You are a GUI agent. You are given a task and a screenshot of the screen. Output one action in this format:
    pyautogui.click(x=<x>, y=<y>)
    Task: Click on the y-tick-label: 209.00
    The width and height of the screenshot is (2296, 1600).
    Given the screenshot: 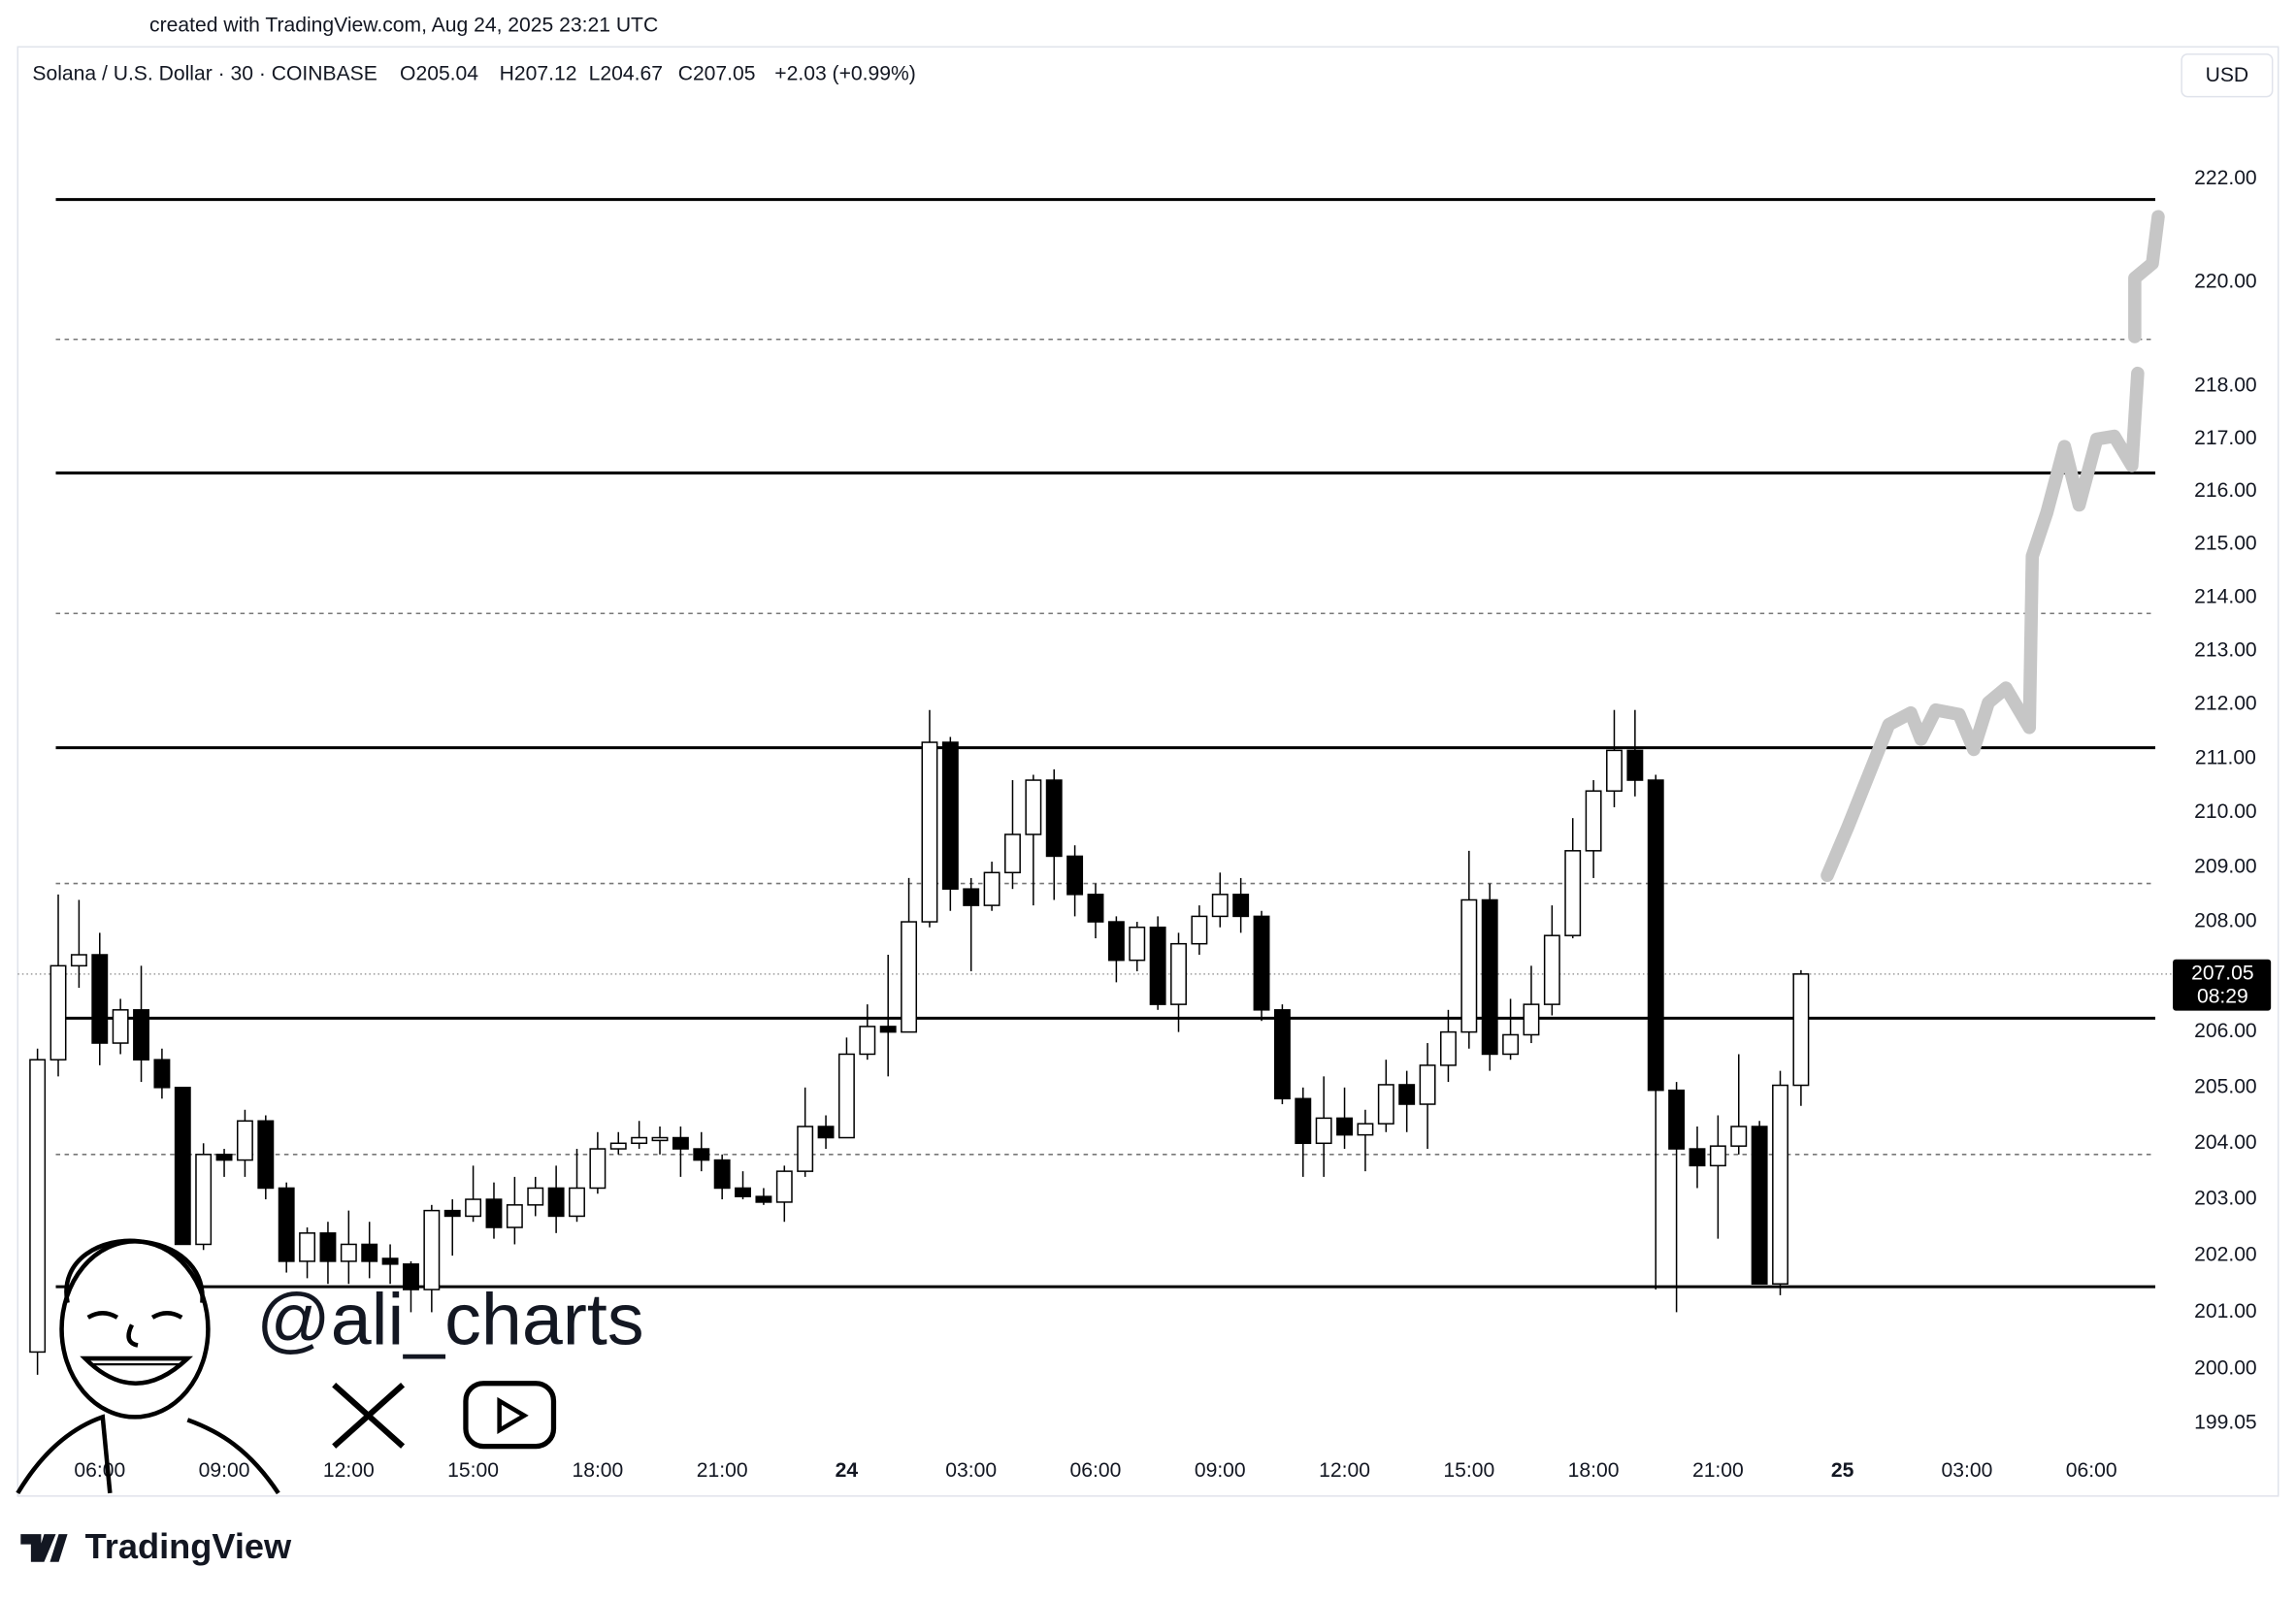 What is the action you would take?
    pyautogui.click(x=2225, y=866)
    